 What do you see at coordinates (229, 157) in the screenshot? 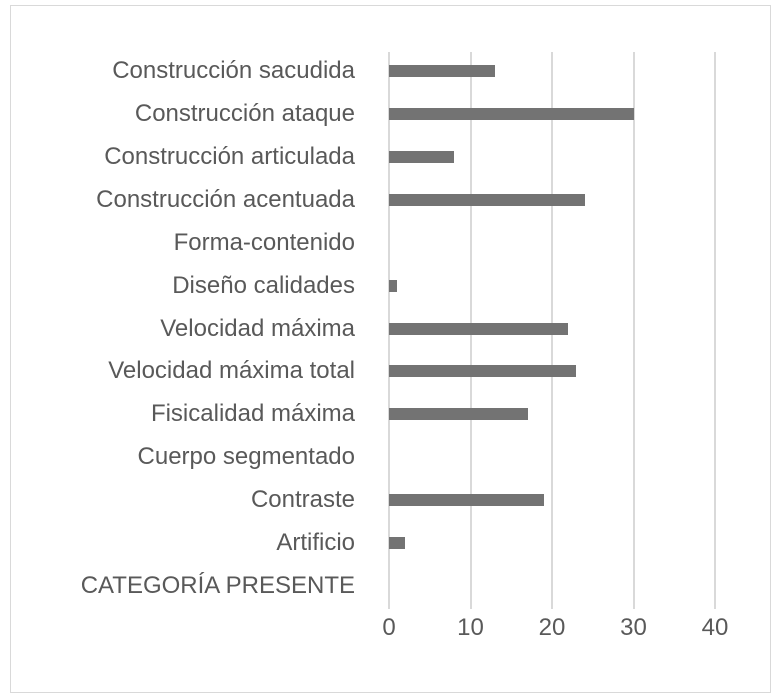
I see `category-label: Construcción articulada` at bounding box center [229, 157].